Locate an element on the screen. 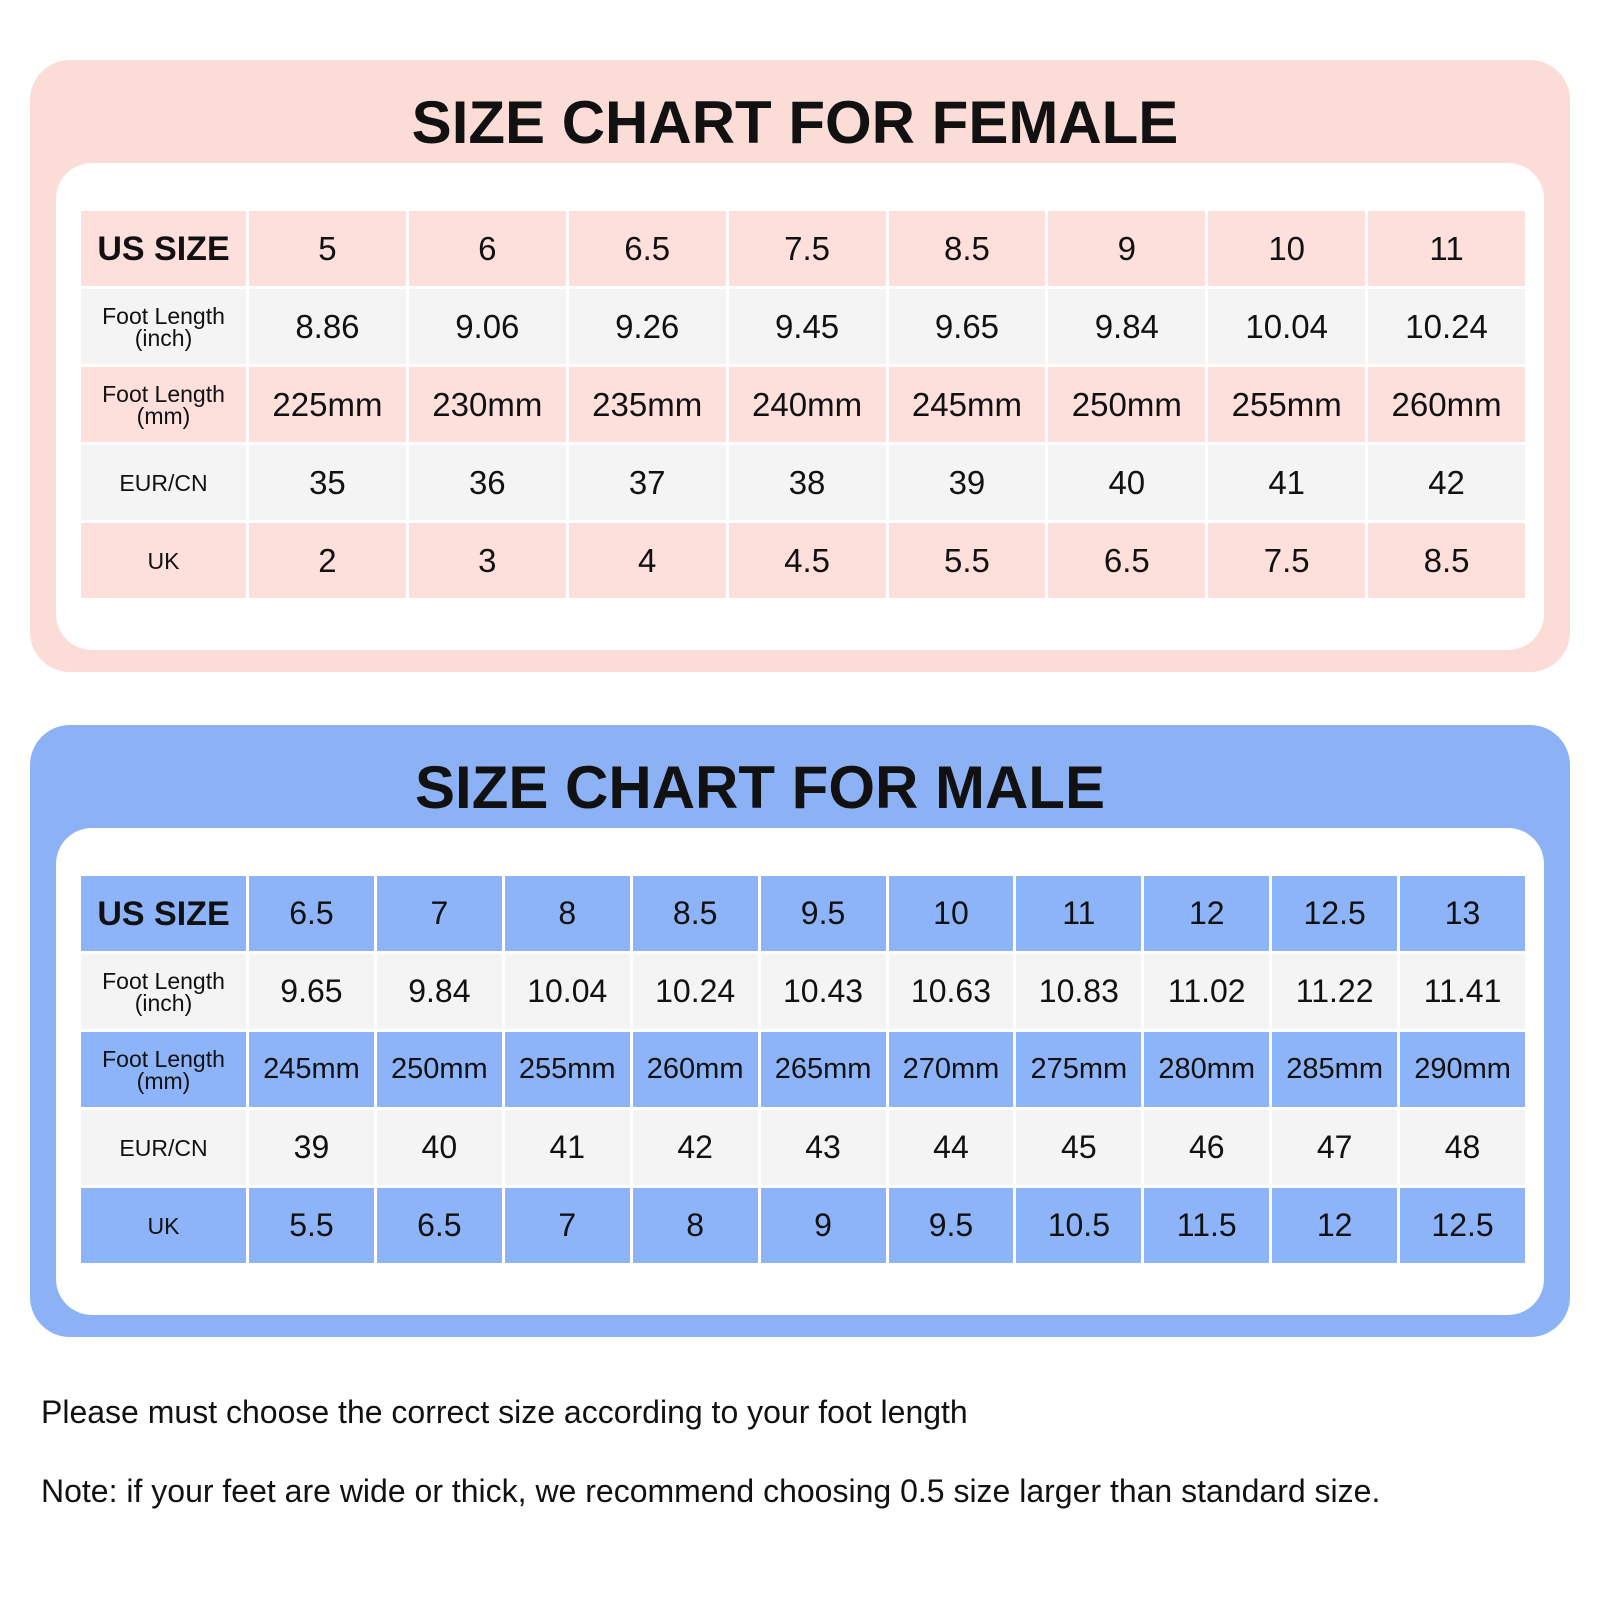 The height and width of the screenshot is (1600, 1600). table-cell: 10.24 is located at coordinates (695, 991).